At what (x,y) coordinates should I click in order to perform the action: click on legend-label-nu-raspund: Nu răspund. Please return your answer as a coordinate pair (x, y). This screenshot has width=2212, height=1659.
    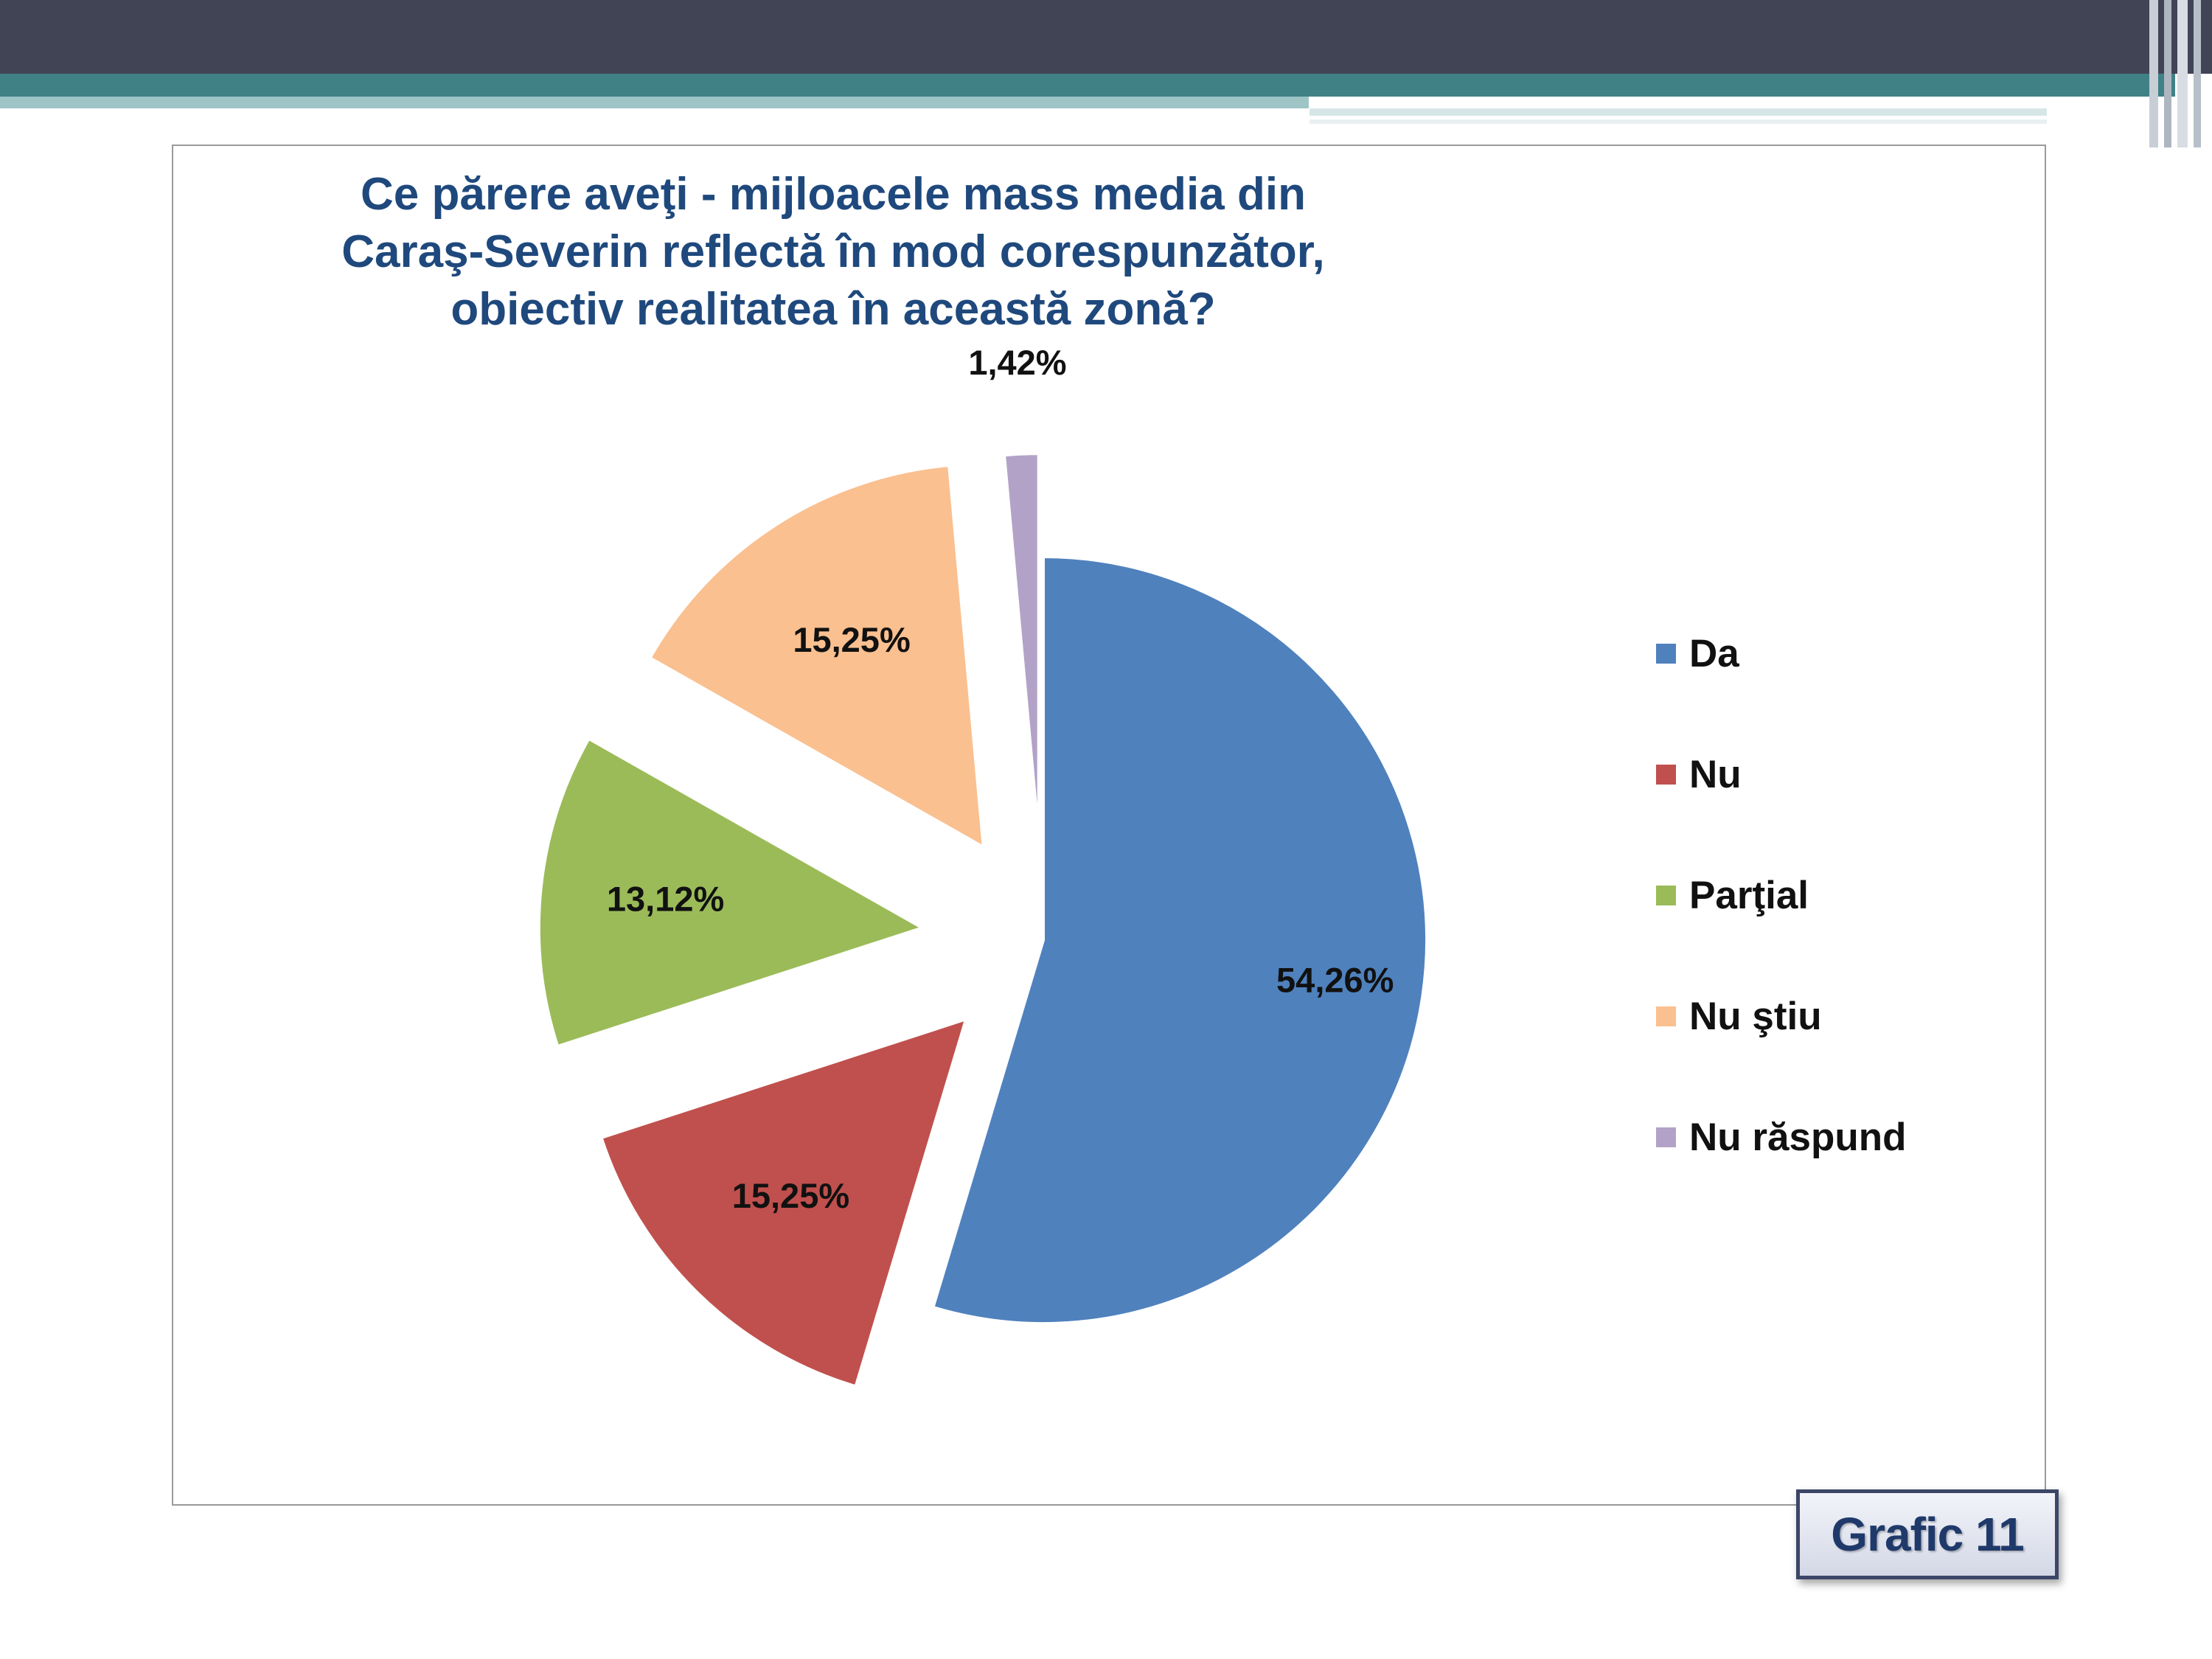
    Looking at the image, I should click on (1798, 1137).